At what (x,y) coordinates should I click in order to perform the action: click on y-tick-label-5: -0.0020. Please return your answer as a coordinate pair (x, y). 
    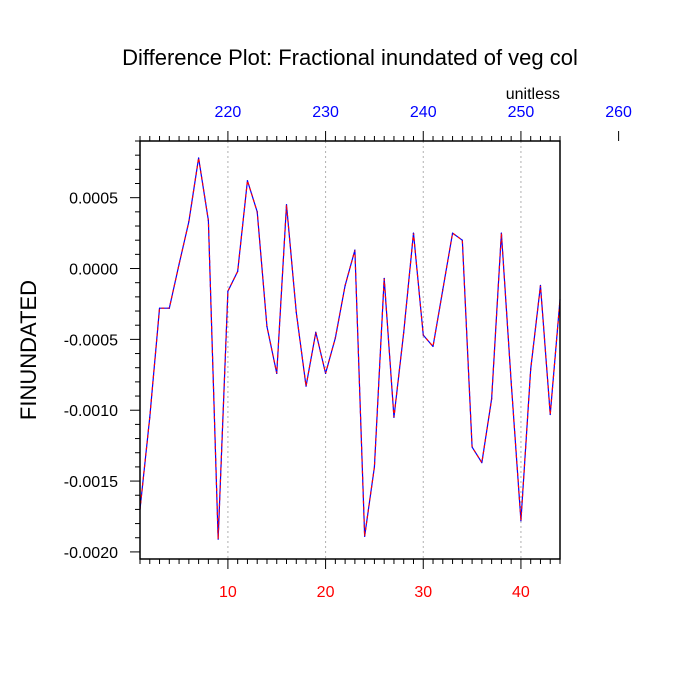
    Looking at the image, I should click on (91, 553).